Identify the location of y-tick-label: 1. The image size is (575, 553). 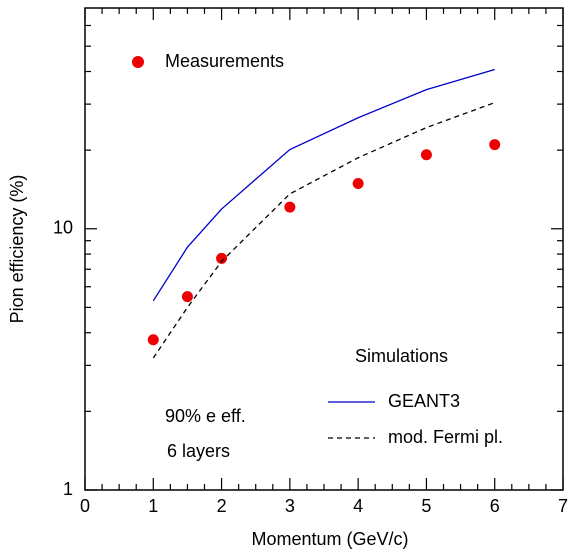
(68, 489).